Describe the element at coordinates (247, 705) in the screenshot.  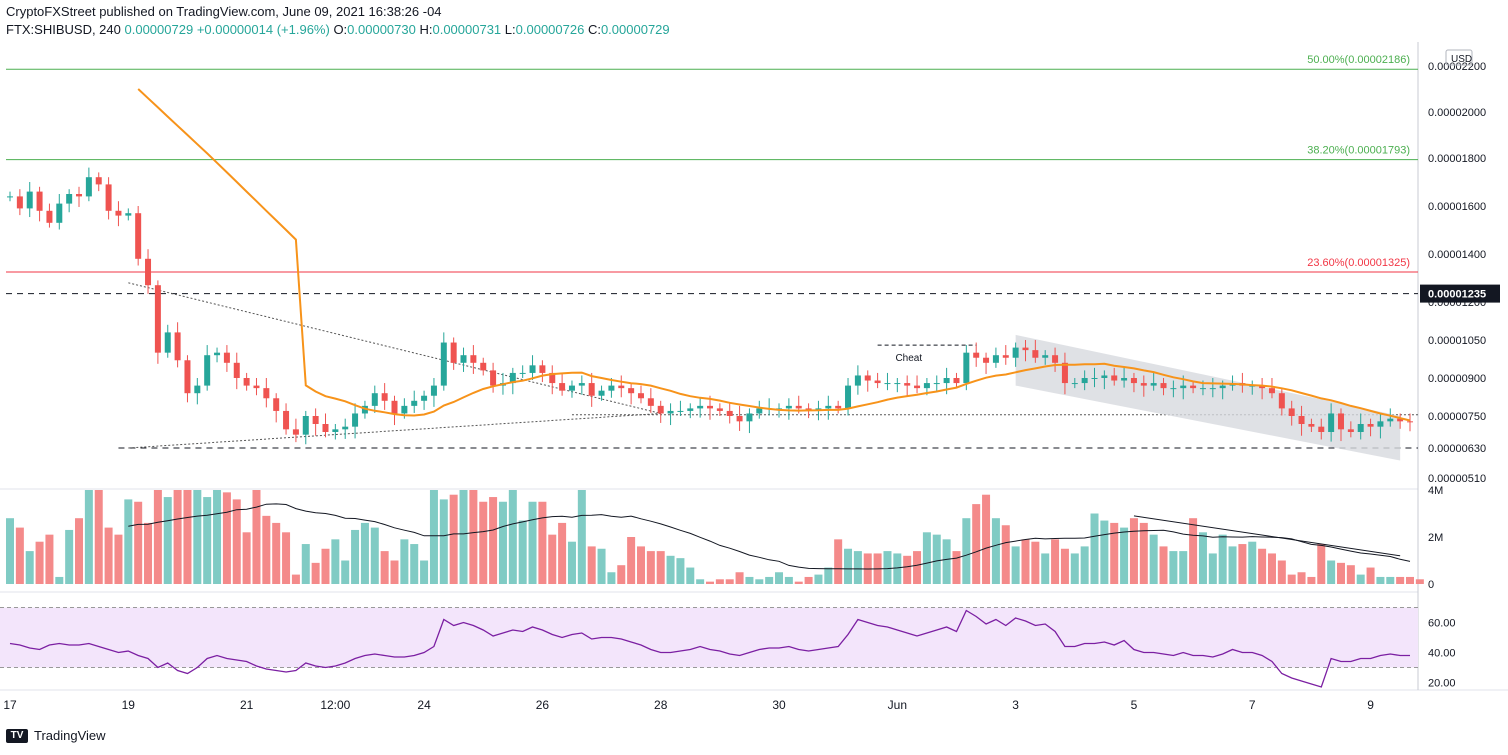
I see `x-tick-label: 21` at that location.